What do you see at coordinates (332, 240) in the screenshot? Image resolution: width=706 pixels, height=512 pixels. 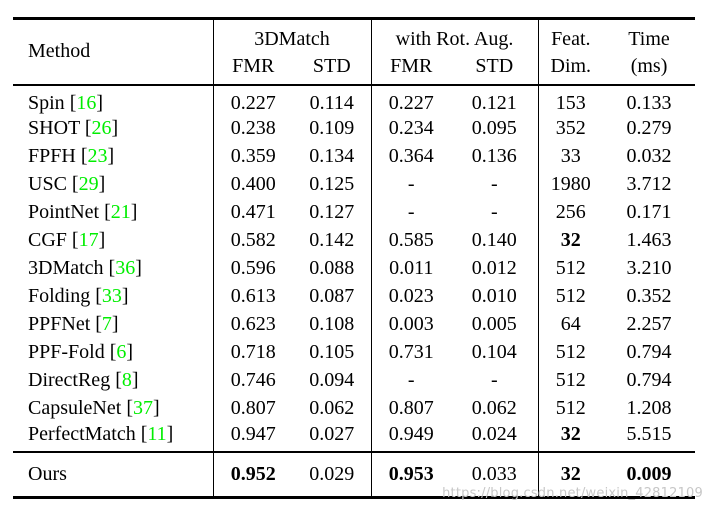 I see `std-3dmatch-cell: 0.142` at bounding box center [332, 240].